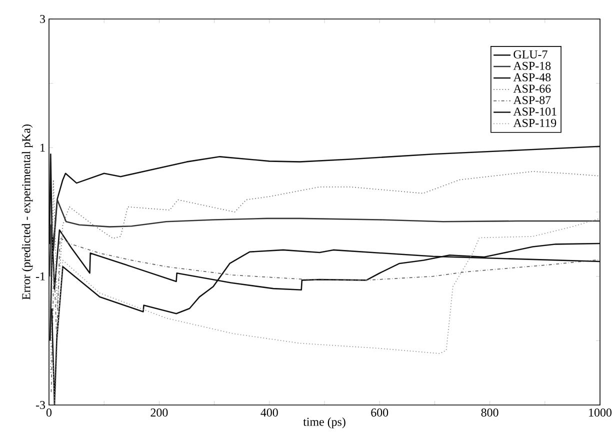  What do you see at coordinates (49, 412) in the screenshot?
I see `x-tick-label: 0` at bounding box center [49, 412].